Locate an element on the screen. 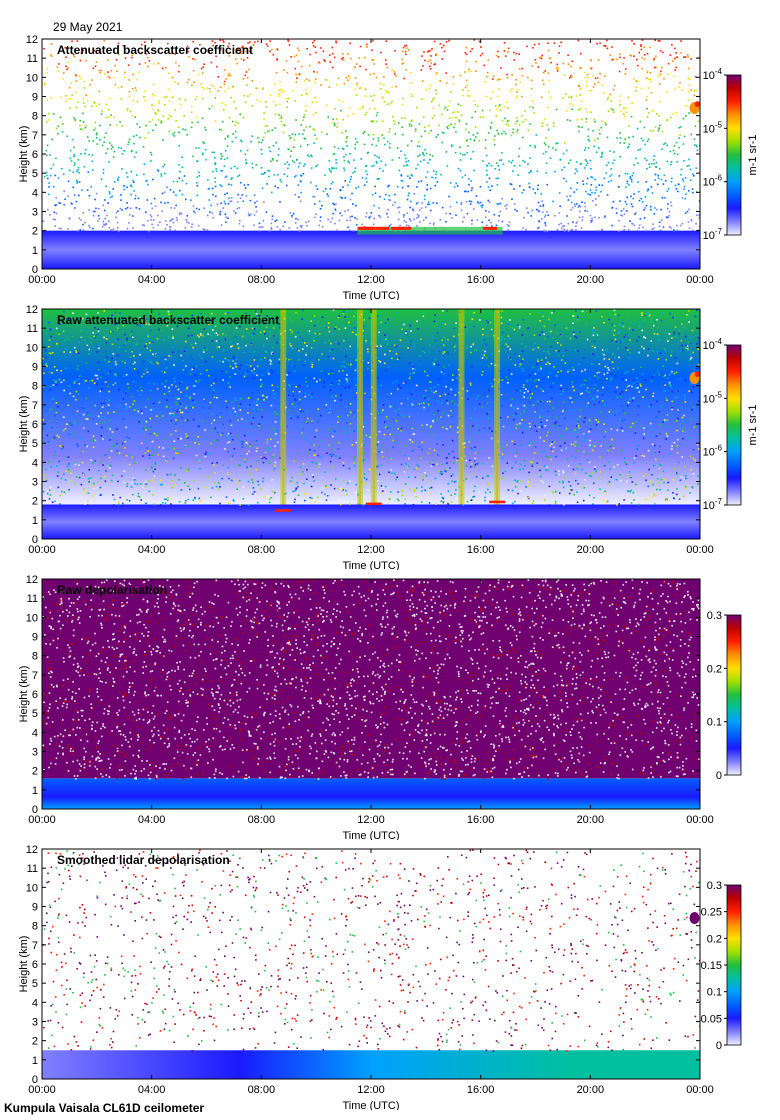 Image resolution: width=780 pixels, height=1120 pixels. panel-title: Smoothed lidar depolarisation is located at coordinates (143, 860).